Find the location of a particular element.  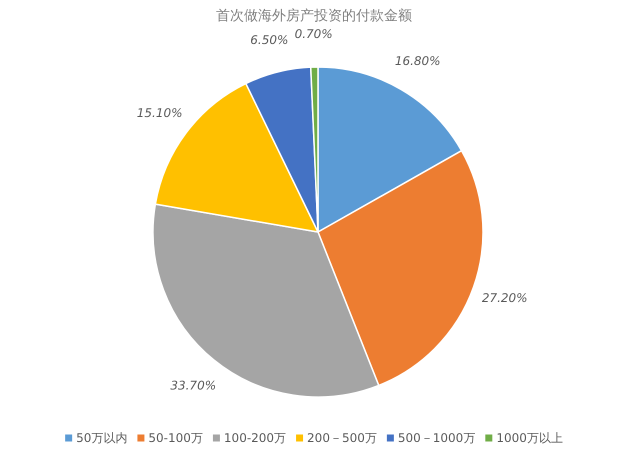

data-label: 6.50% is located at coordinates (269, 40).